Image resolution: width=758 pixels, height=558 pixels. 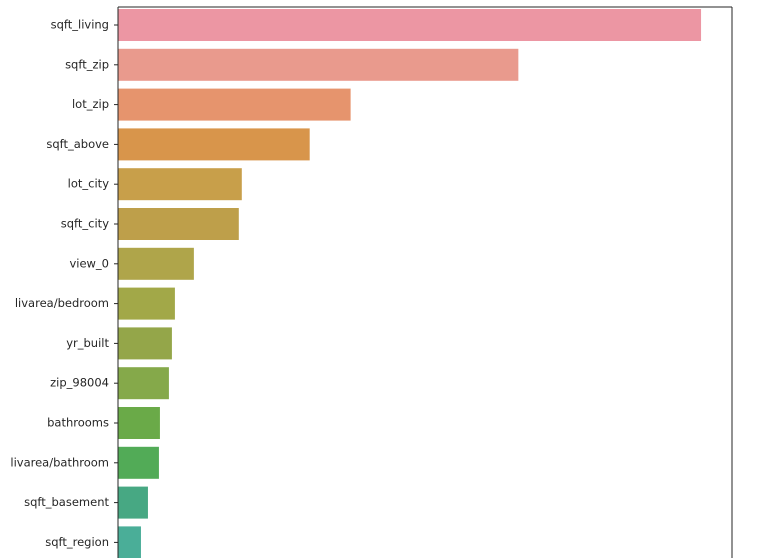 I want to click on bar-sqft-basement, so click(x=133, y=502).